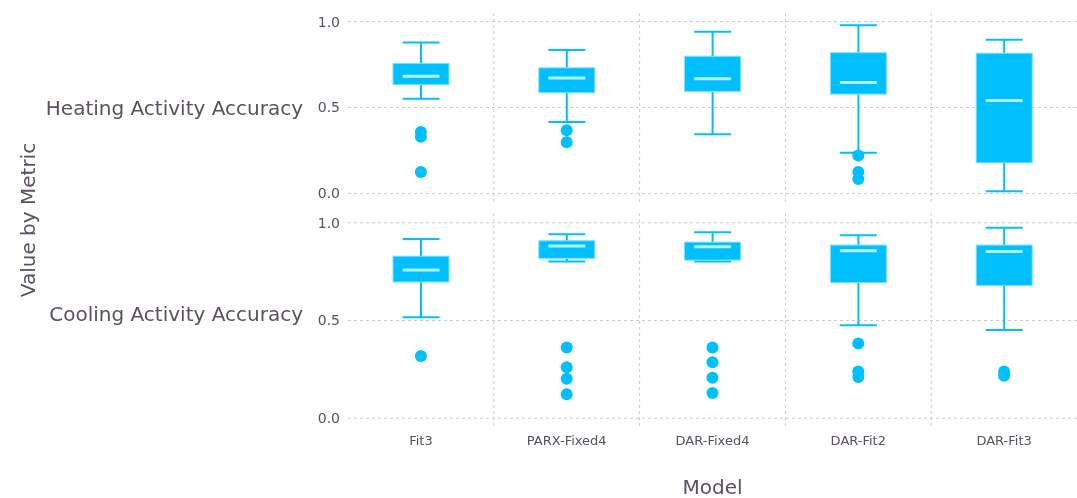 The width and height of the screenshot is (1077, 498). What do you see at coordinates (566, 441) in the screenshot?
I see `x-tick-label: PARX-Fixed4` at bounding box center [566, 441].